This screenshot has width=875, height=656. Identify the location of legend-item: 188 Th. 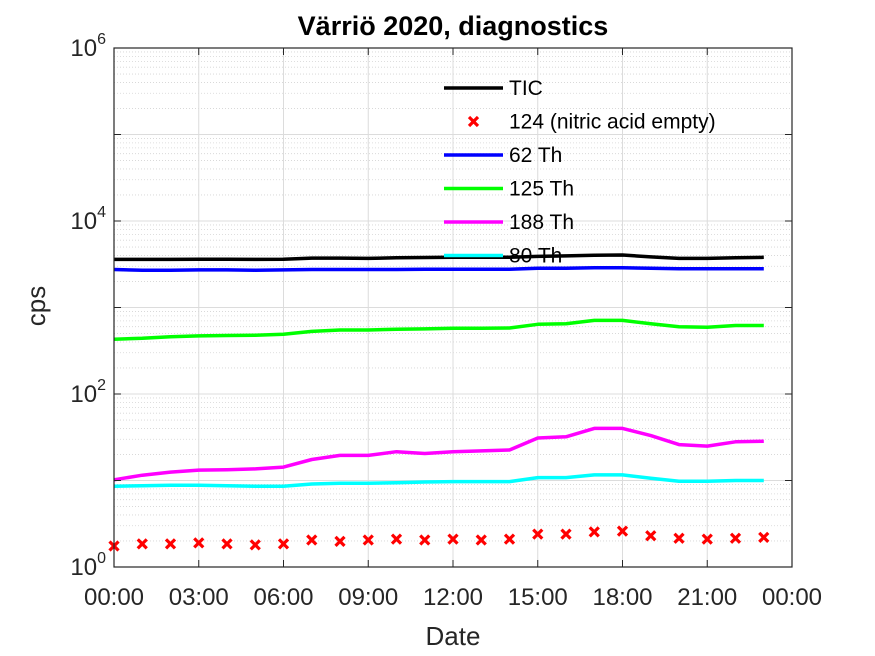
(509, 222).